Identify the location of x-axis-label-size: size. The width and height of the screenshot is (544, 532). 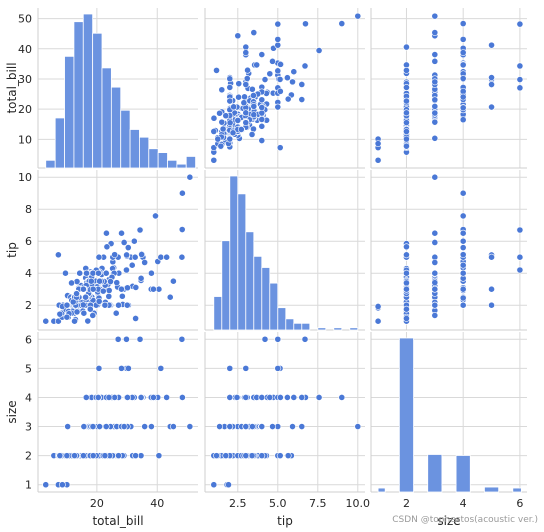
(448, 521).